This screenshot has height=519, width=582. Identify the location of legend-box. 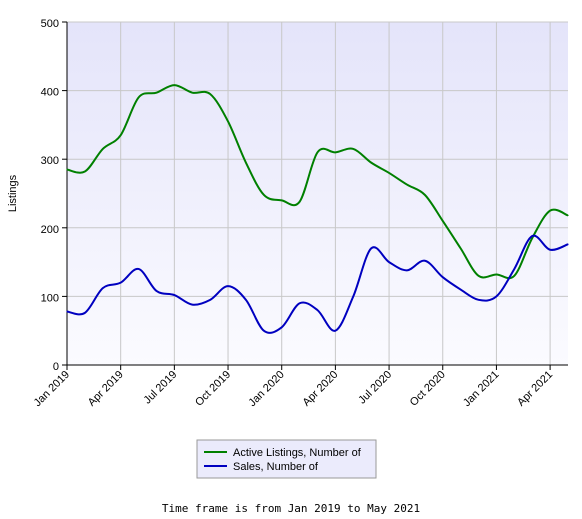
(286, 459).